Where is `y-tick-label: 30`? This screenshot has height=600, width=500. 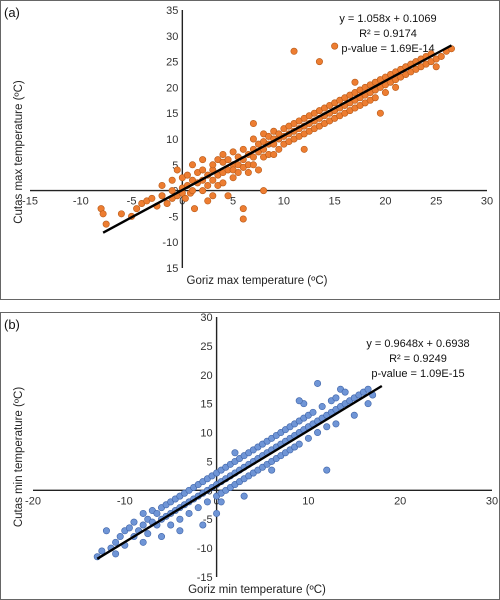 y-tick-label: 30 is located at coordinates (206, 318).